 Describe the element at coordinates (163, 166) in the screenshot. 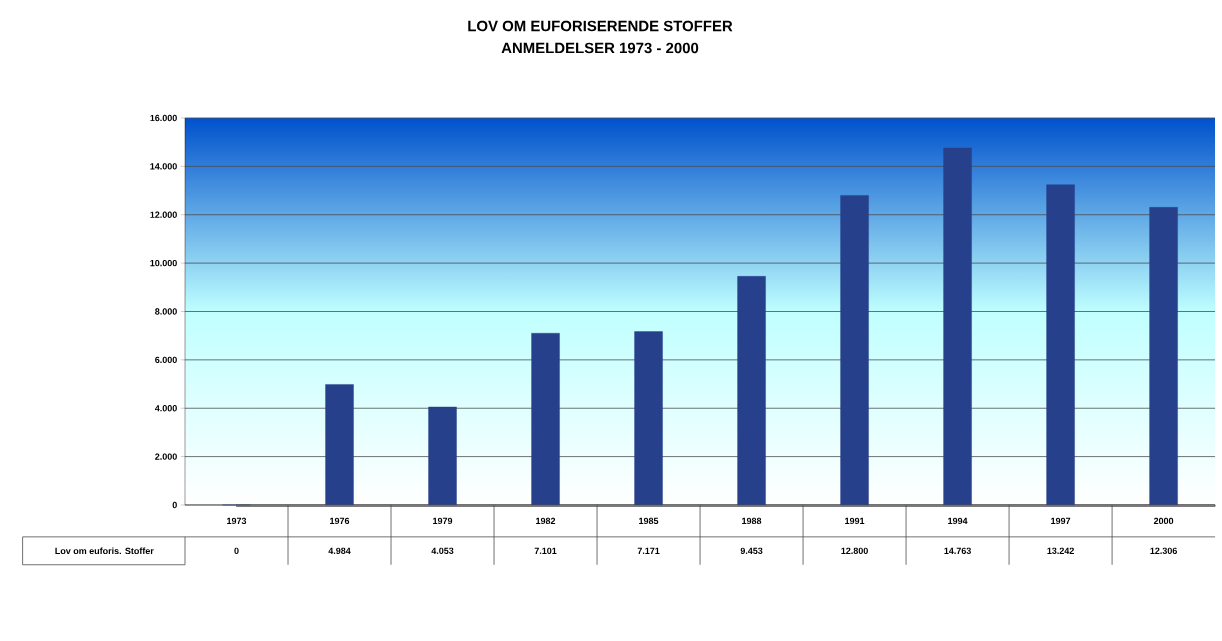

I see `y-tick-label: 14.000` at that location.